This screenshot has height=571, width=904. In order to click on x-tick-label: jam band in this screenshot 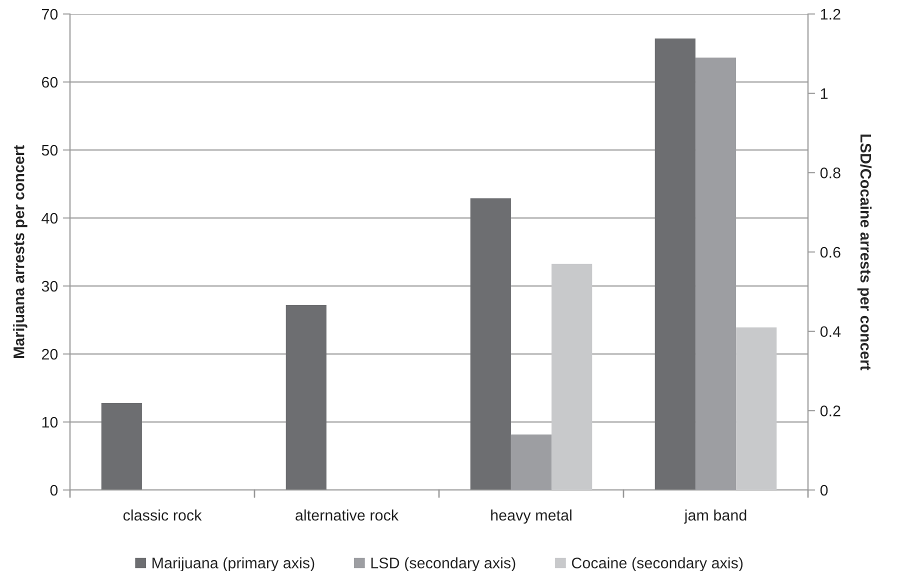, I will do `click(715, 516)`.